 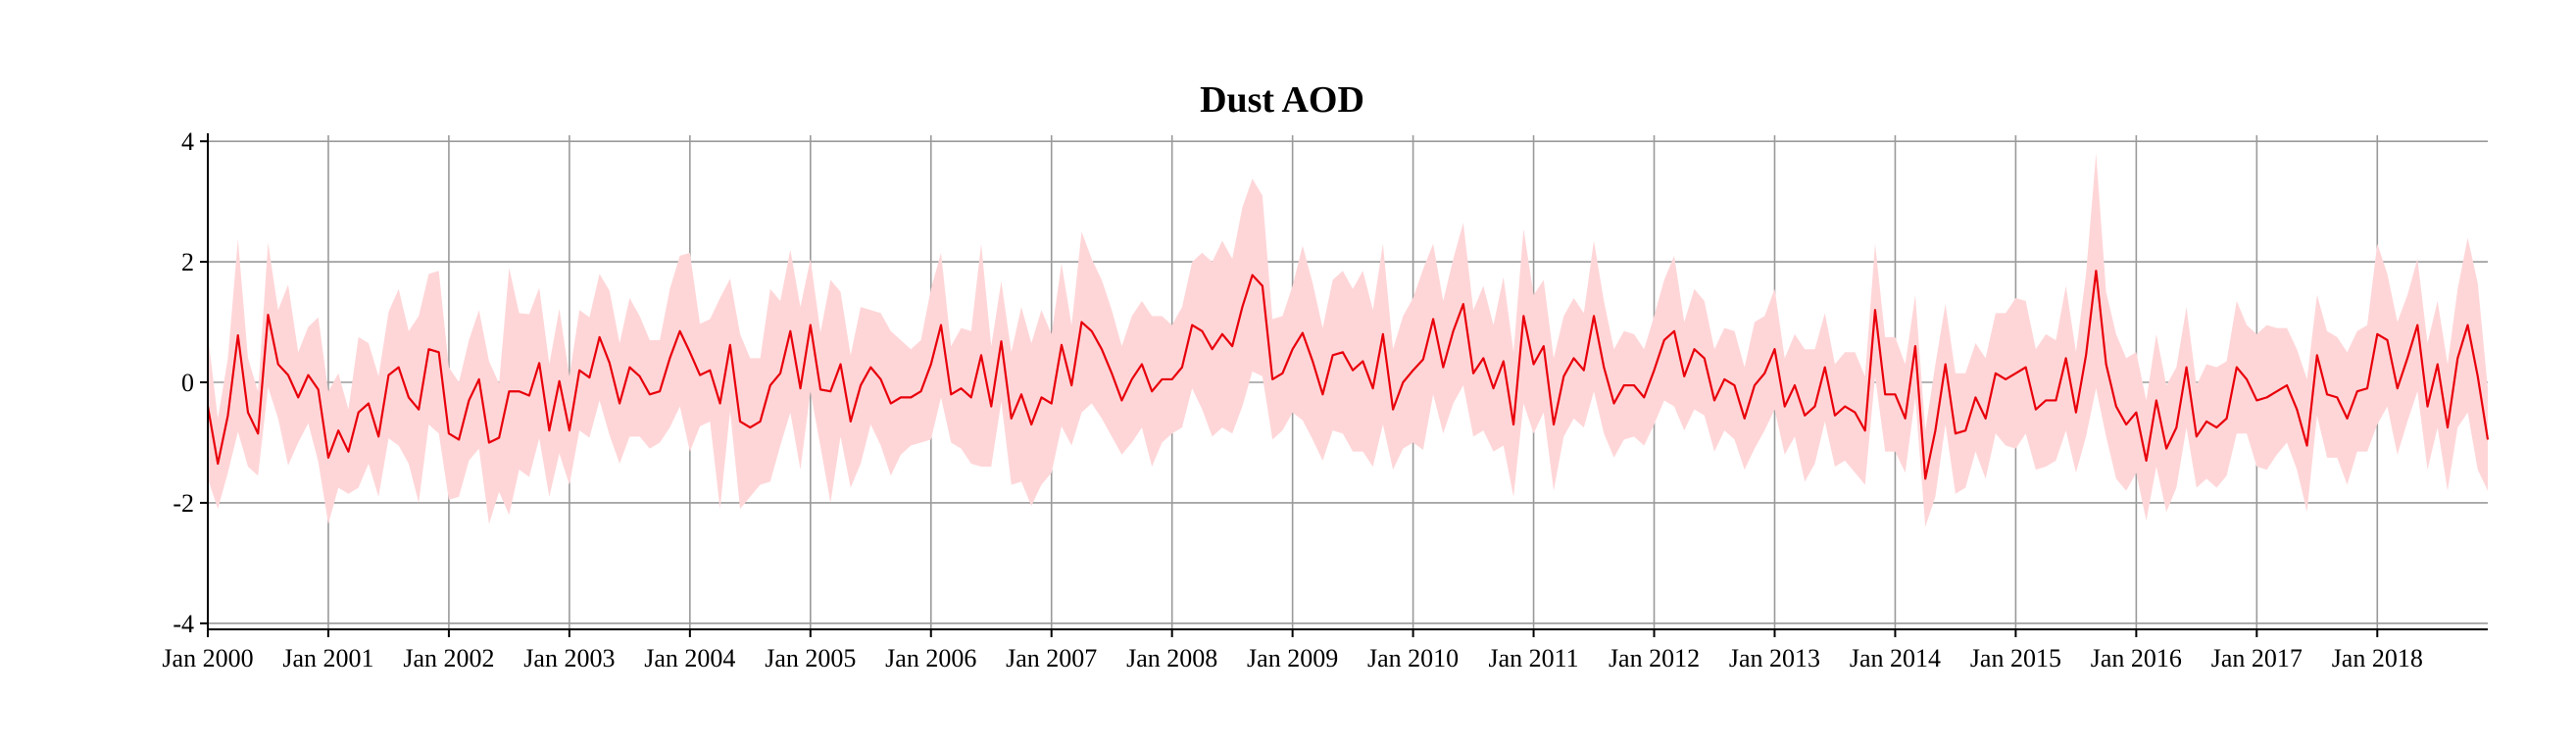 I want to click on x-tick-label: Jan 2013, so click(x=1774, y=658).